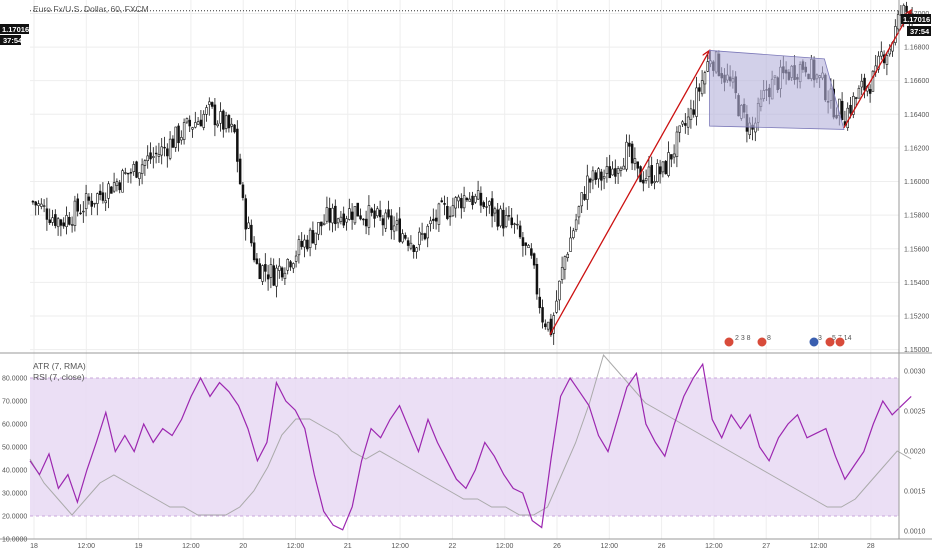 The image size is (932, 550). I want to click on rsi-tick-label: 60.0000, so click(14, 425).